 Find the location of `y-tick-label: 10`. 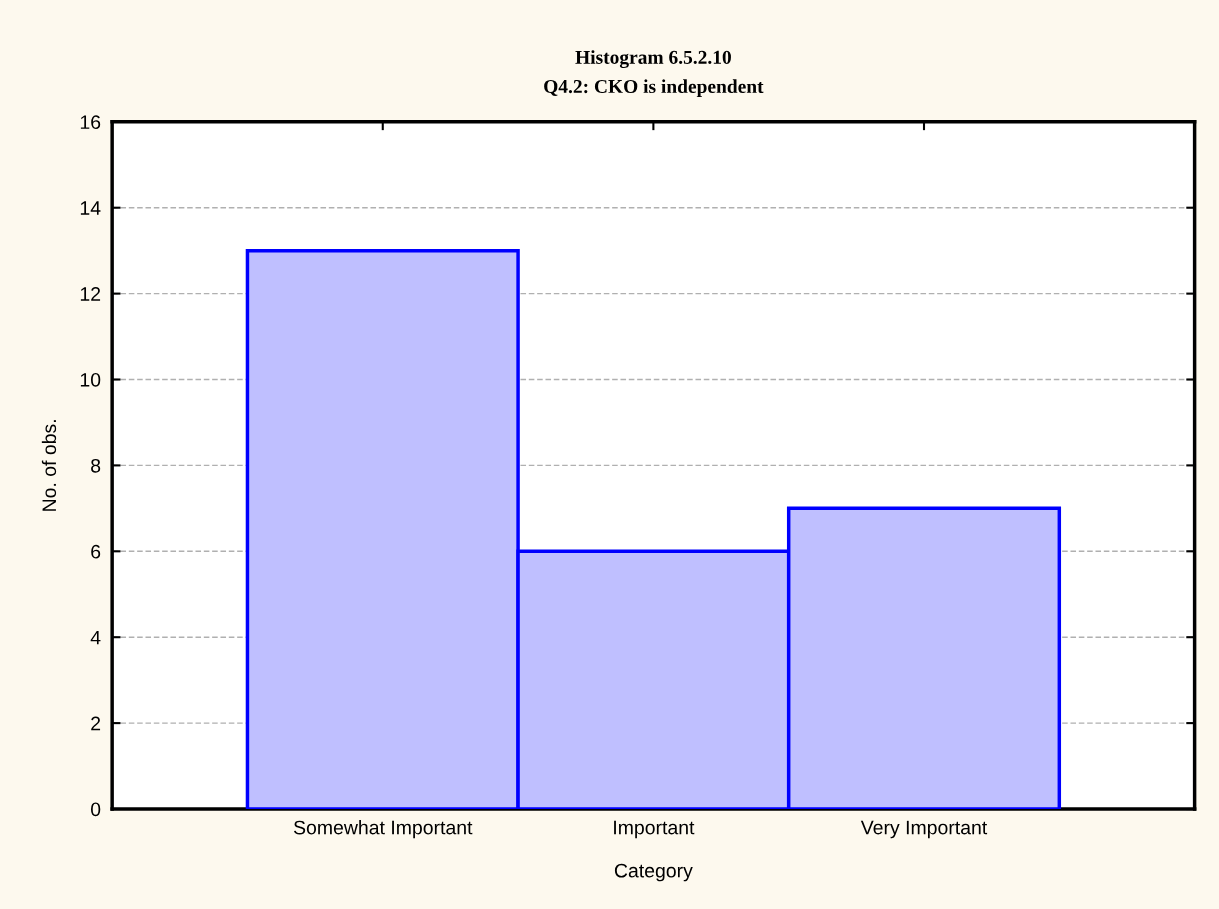

y-tick-label: 10 is located at coordinates (90, 379).